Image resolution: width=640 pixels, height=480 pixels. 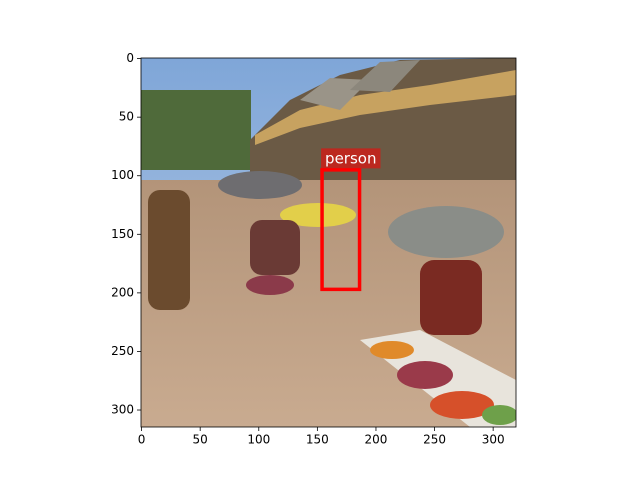 I want to click on x-tick-label: 150, so click(x=317, y=440).